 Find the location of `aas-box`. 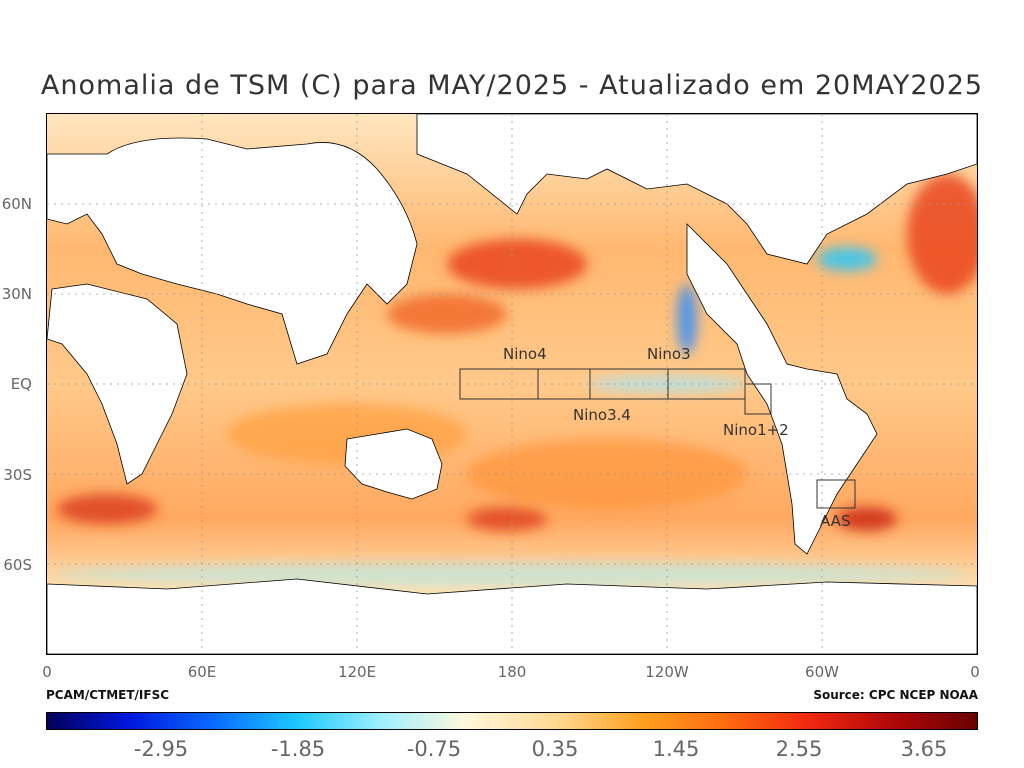

aas-box is located at coordinates (836, 494).